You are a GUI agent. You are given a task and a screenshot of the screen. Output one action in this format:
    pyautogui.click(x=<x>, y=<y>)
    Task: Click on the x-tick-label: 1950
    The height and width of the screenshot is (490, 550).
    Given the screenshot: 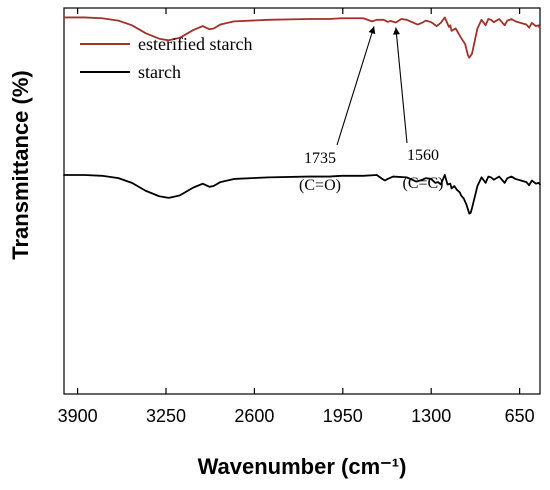 What is the action you would take?
    pyautogui.click(x=343, y=416)
    